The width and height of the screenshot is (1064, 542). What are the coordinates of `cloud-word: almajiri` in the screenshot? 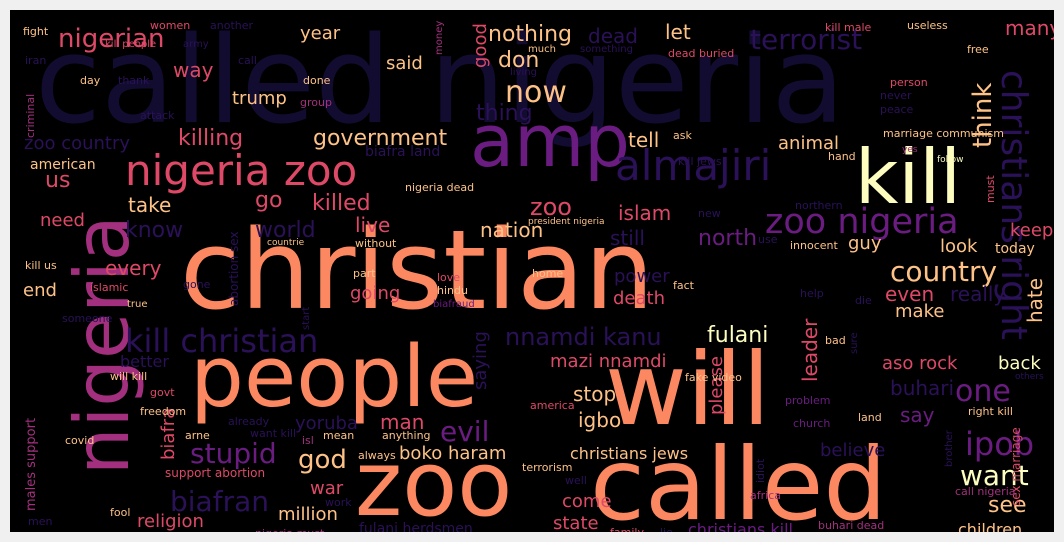 It's located at (693, 165).